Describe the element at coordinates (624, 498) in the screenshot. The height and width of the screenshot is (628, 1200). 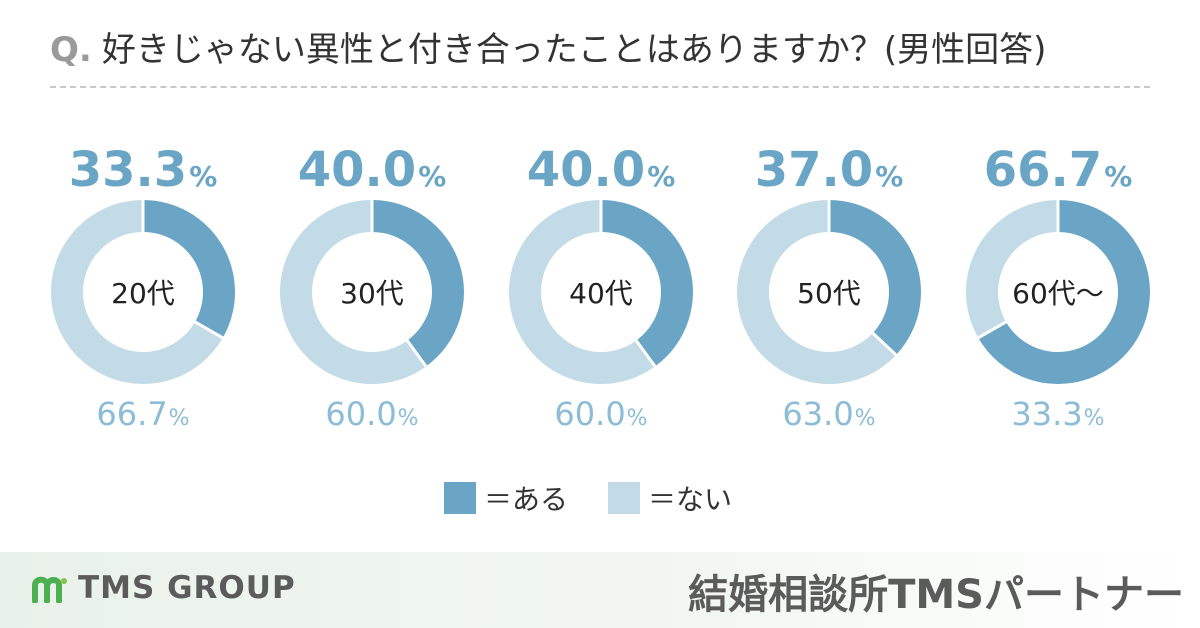
I see `legend-swatch-no` at that location.